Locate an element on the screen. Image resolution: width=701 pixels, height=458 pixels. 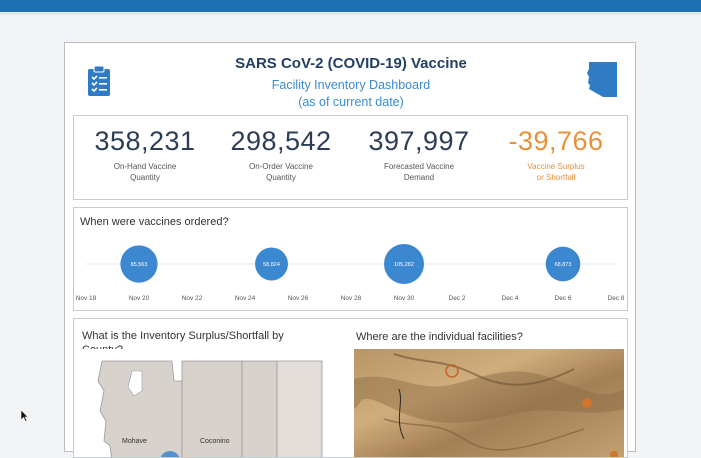
kpi-value: -39,766 is located at coordinates (556, 141).